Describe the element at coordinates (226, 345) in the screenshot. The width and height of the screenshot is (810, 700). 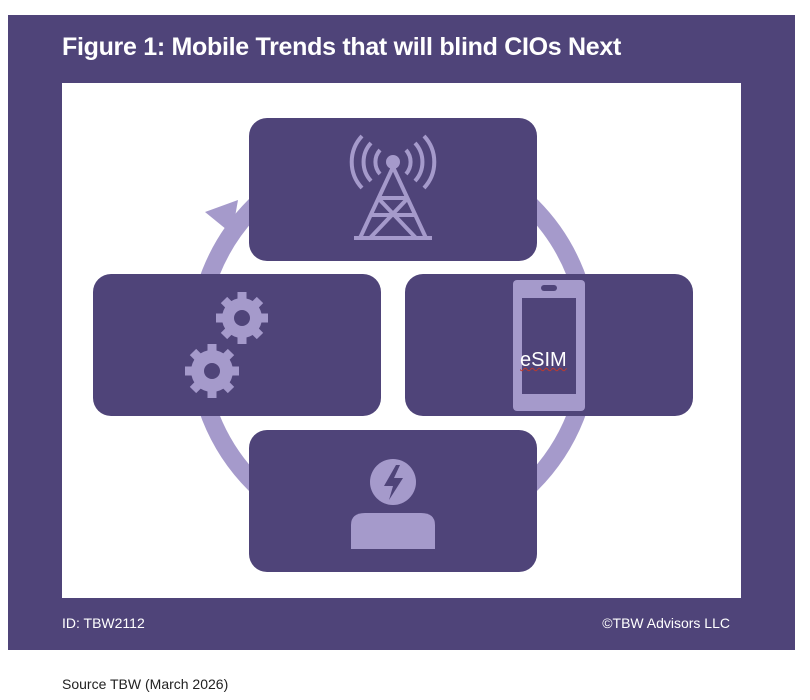
I see `gears-icon` at that location.